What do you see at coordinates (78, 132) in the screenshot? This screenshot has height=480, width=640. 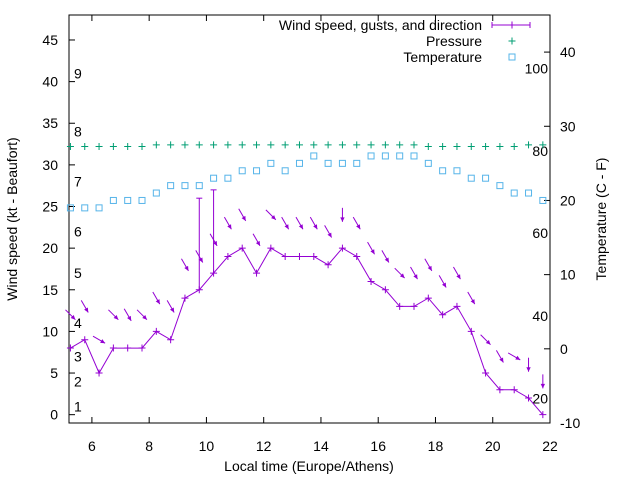 I see `beaufort-label: 8` at bounding box center [78, 132].